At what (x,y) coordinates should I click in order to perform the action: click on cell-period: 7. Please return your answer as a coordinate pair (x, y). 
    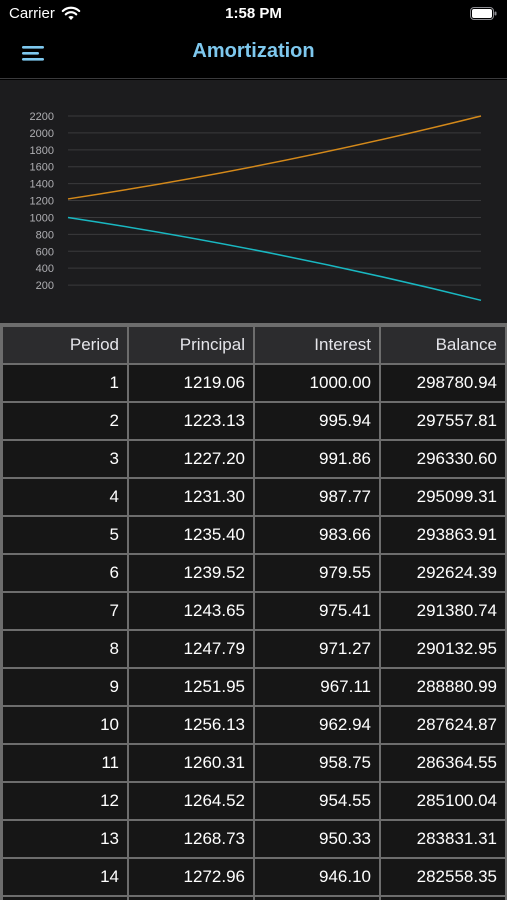
    Looking at the image, I should click on (65, 611).